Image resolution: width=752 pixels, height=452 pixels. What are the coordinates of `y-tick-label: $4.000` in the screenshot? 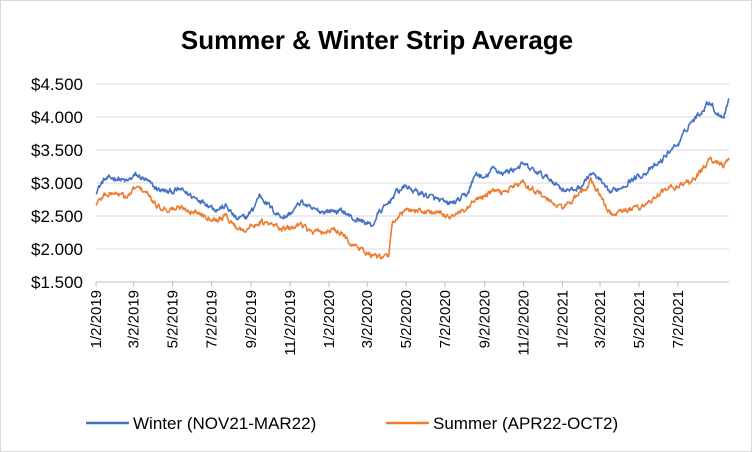 It's located at (57, 117).